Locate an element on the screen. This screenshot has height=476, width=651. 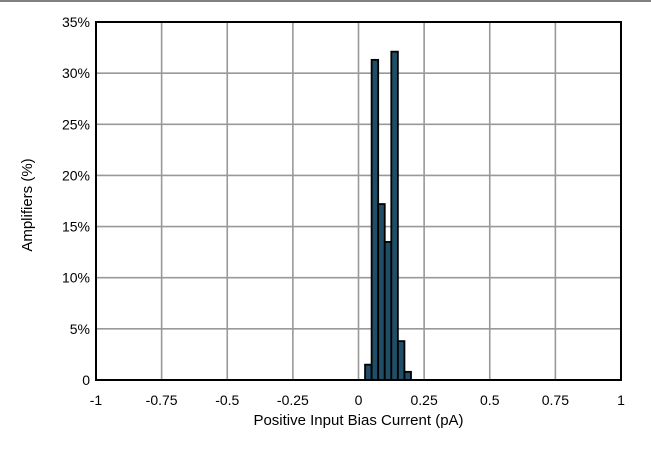
x-tick-label: -0.25 is located at coordinates (293, 400).